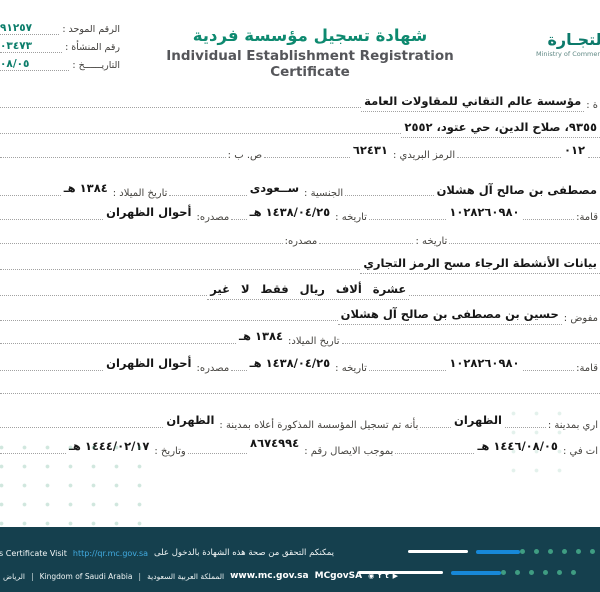  Describe the element at coordinates (213, 368) in the screenshot. I see `agent-doc-source-label: مصدره:` at that location.